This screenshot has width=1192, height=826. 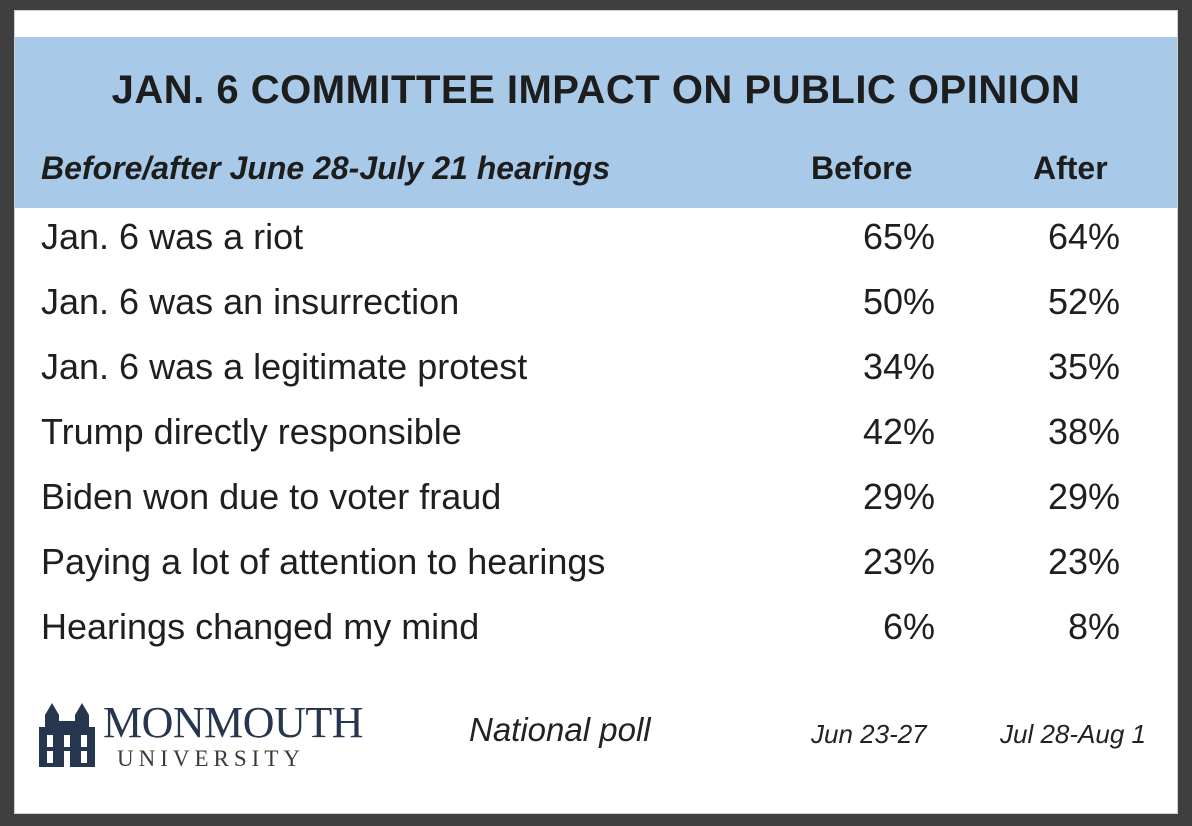 I want to click on after-value: 23%, so click(x=1083, y=561).